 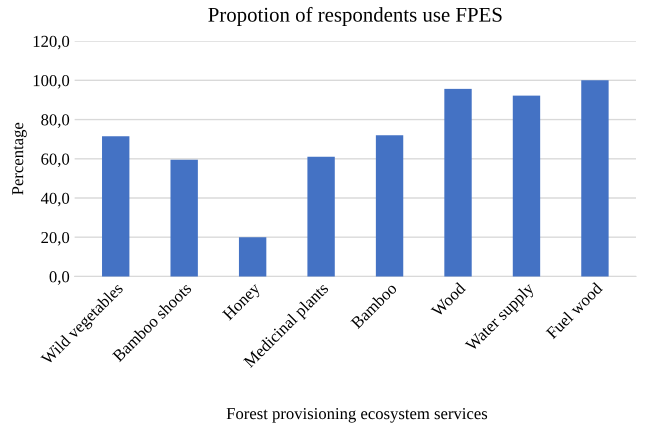 What do you see at coordinates (52, 81) in the screenshot?
I see `y-tick-label: 100,0` at bounding box center [52, 81].